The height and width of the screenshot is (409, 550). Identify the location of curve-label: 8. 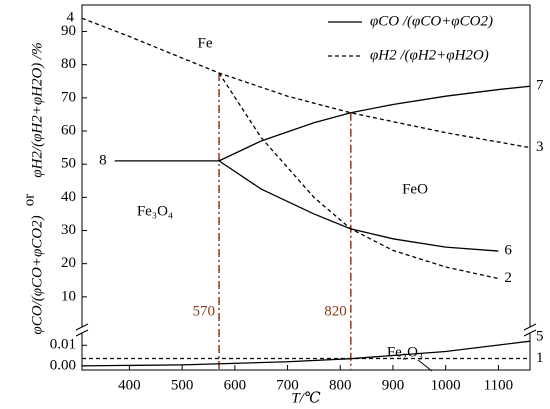
(103, 160).